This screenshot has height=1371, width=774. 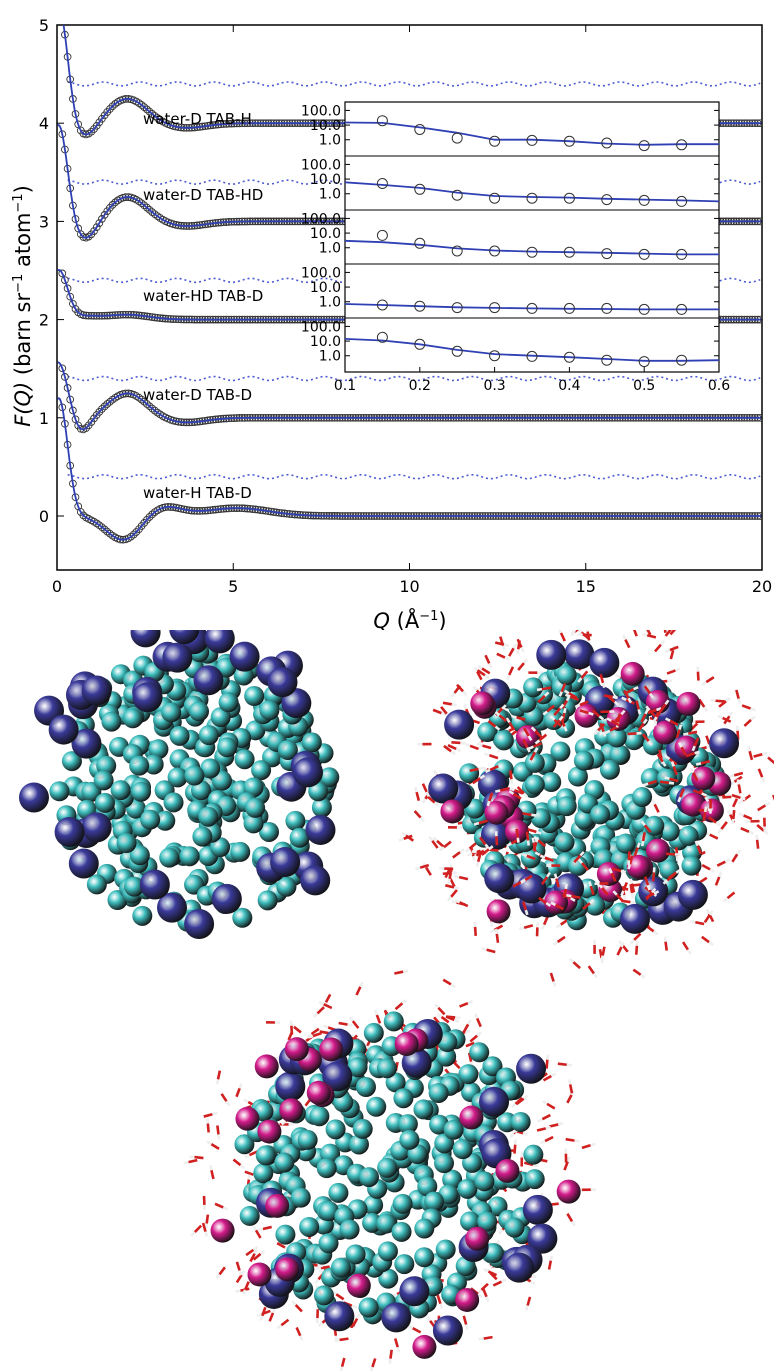 I want to click on x-axis-label: Q (Å−1), so click(x=409, y=618).